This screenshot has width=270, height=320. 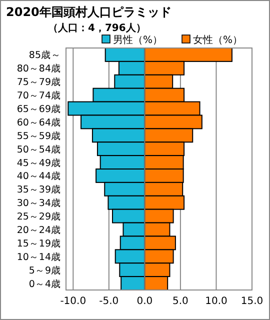 What do you see at coordinates (38, 162) in the screenshot?
I see `y-tick-label: 45～49歳` at bounding box center [38, 162].